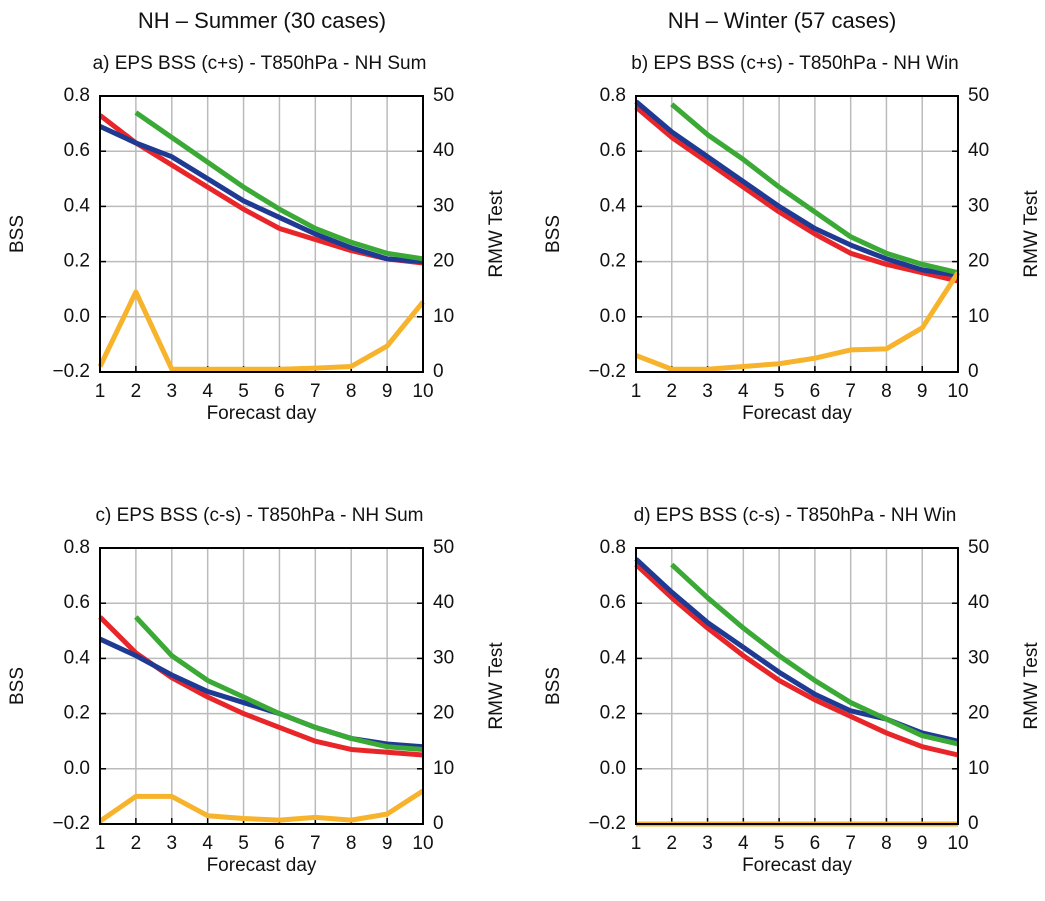 This screenshot has height=901, width=1045. What do you see at coordinates (259, 515) in the screenshot?
I see `panel-title: c) EPS BSS (c-s) - T850hPa - NH Sum` at bounding box center [259, 515].